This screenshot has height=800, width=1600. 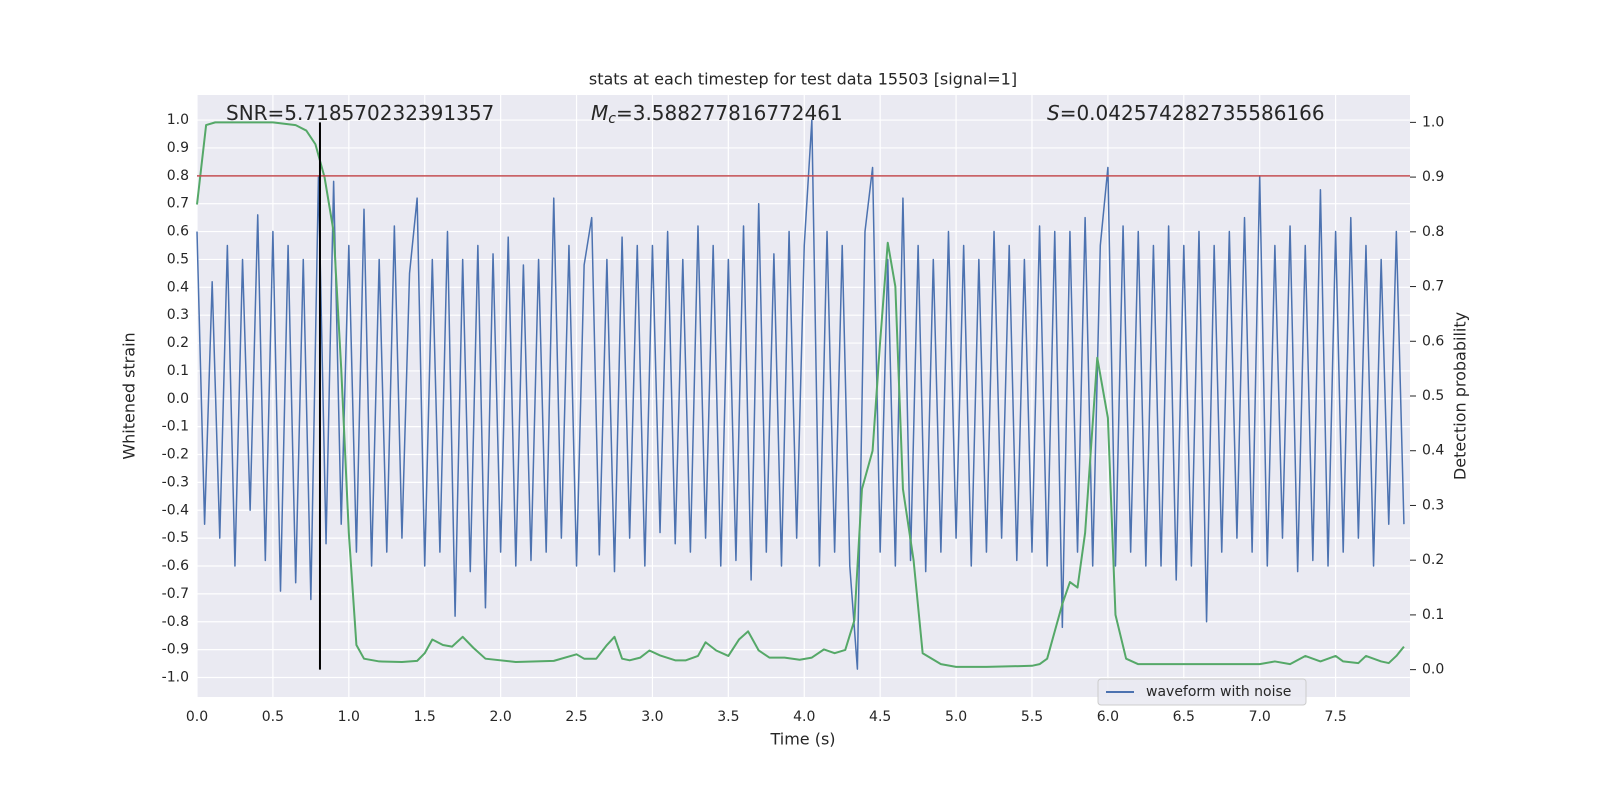 What do you see at coordinates (175, 482) in the screenshot?
I see `y-tick-label: -0.3` at bounding box center [175, 482].